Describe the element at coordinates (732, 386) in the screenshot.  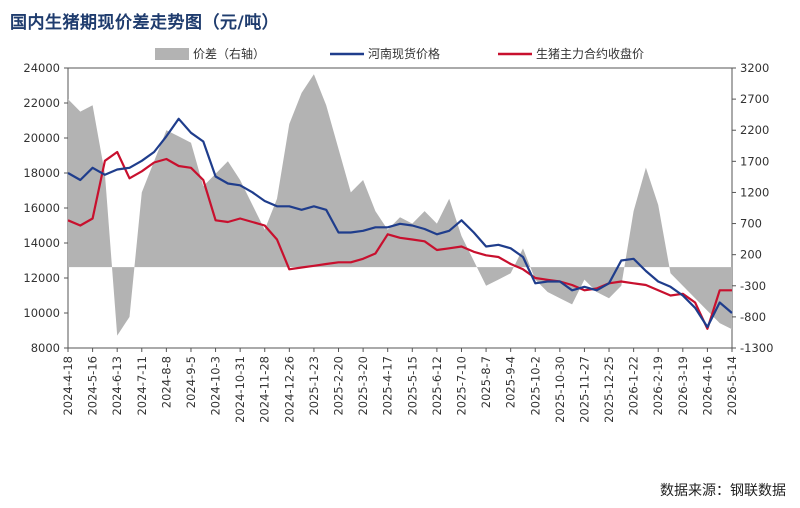
I see `x-axis-tick-label: 2026-5-14` at that location.